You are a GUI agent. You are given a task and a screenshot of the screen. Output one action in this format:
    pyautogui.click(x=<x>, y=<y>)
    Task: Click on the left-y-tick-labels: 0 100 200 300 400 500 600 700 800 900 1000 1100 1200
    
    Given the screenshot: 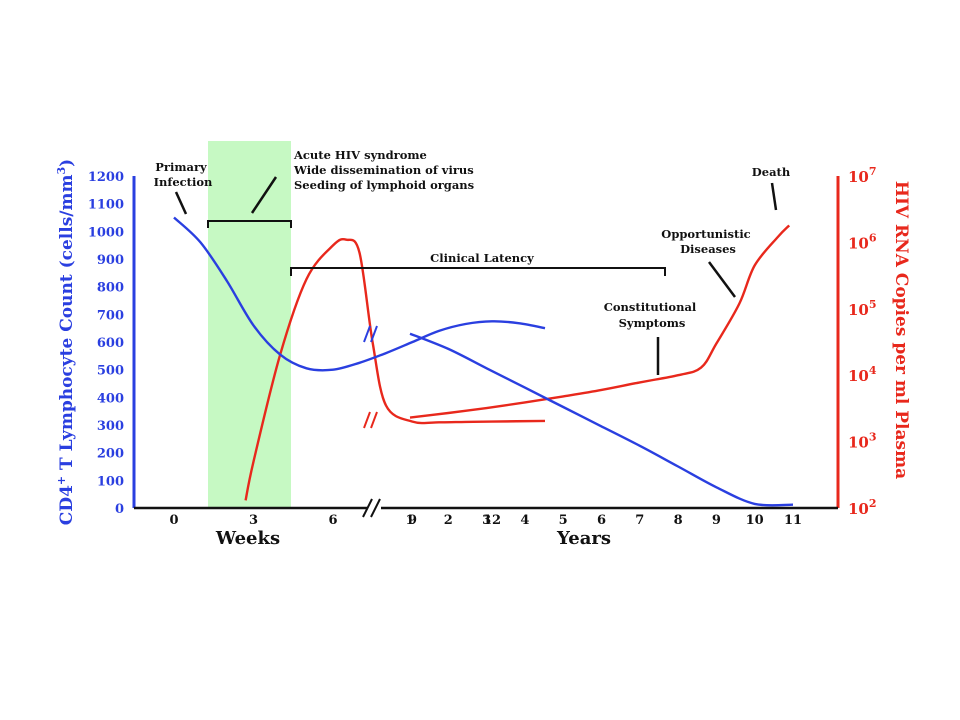 What is the action you would take?
    pyautogui.click(x=106, y=343)
    